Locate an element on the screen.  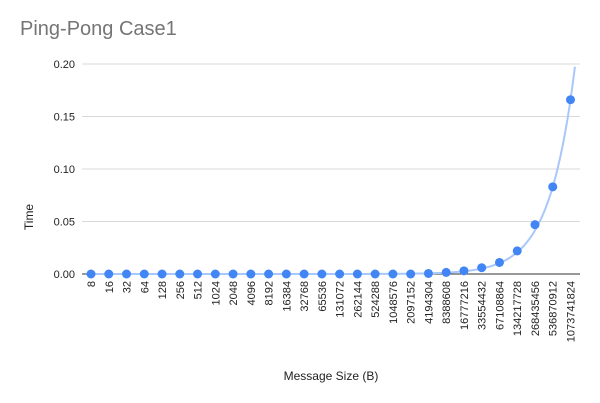
chart-title: Ping-Pong Case1 is located at coordinates (98, 29).